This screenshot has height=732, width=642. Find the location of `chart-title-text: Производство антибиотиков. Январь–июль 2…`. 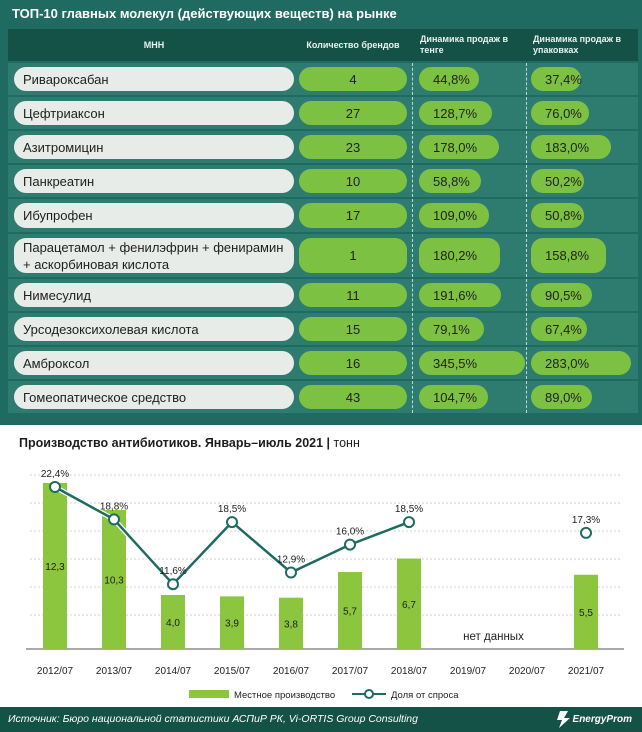

chart-title-text: Производство антибиотиков. Январь–июль 2… is located at coordinates (171, 443).